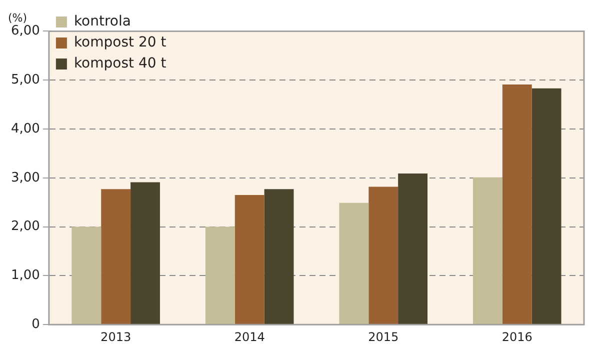 The image size is (600, 359). Describe the element at coordinates (25, 31) in the screenshot. I see `y-tick-label: 6,00` at that location.